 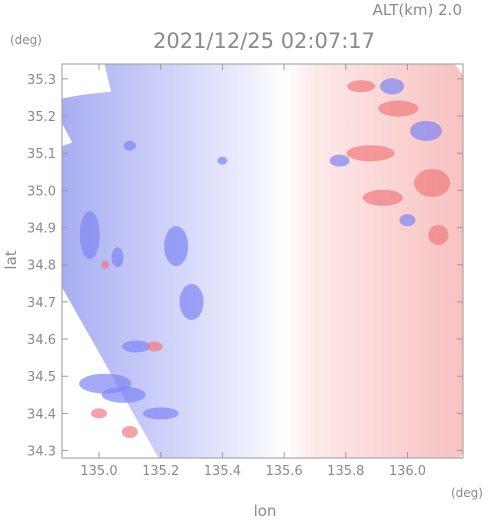 I want to click on chart-title: 2021/12/25 02:07:17, so click(x=264, y=41).